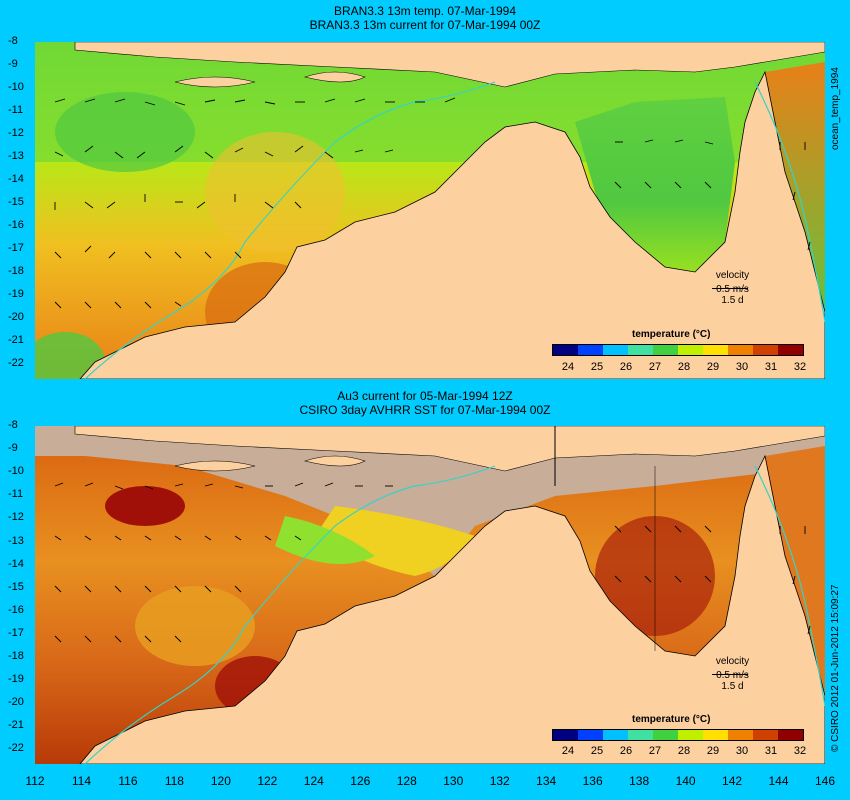 The width and height of the screenshot is (850, 800). Describe the element at coordinates (220, 781) in the screenshot. I see `x-tick-label: 120` at that location.